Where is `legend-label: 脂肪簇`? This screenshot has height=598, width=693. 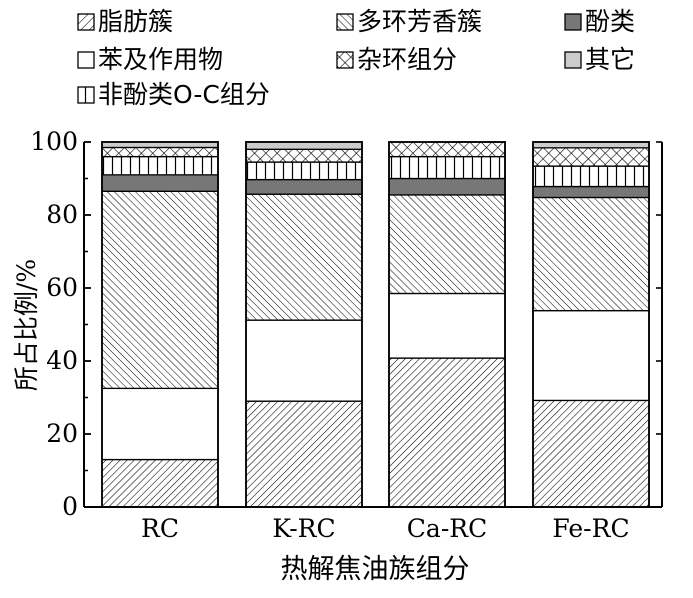
legend-label: 脂肪簇 is located at coordinates (135, 21).